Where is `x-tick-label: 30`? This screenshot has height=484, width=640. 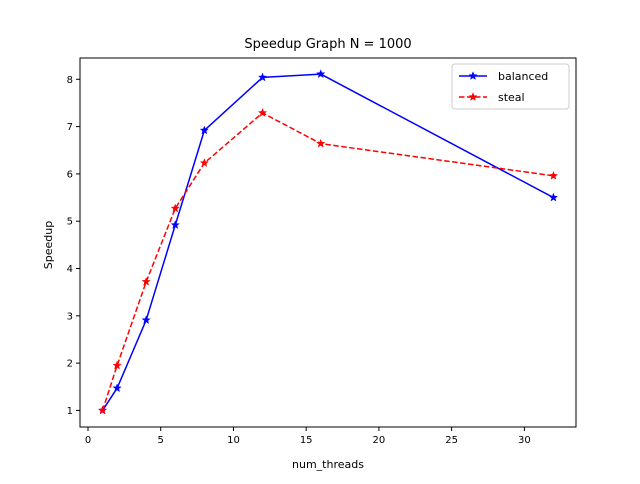
x-tick-label: 30 is located at coordinates (524, 440).